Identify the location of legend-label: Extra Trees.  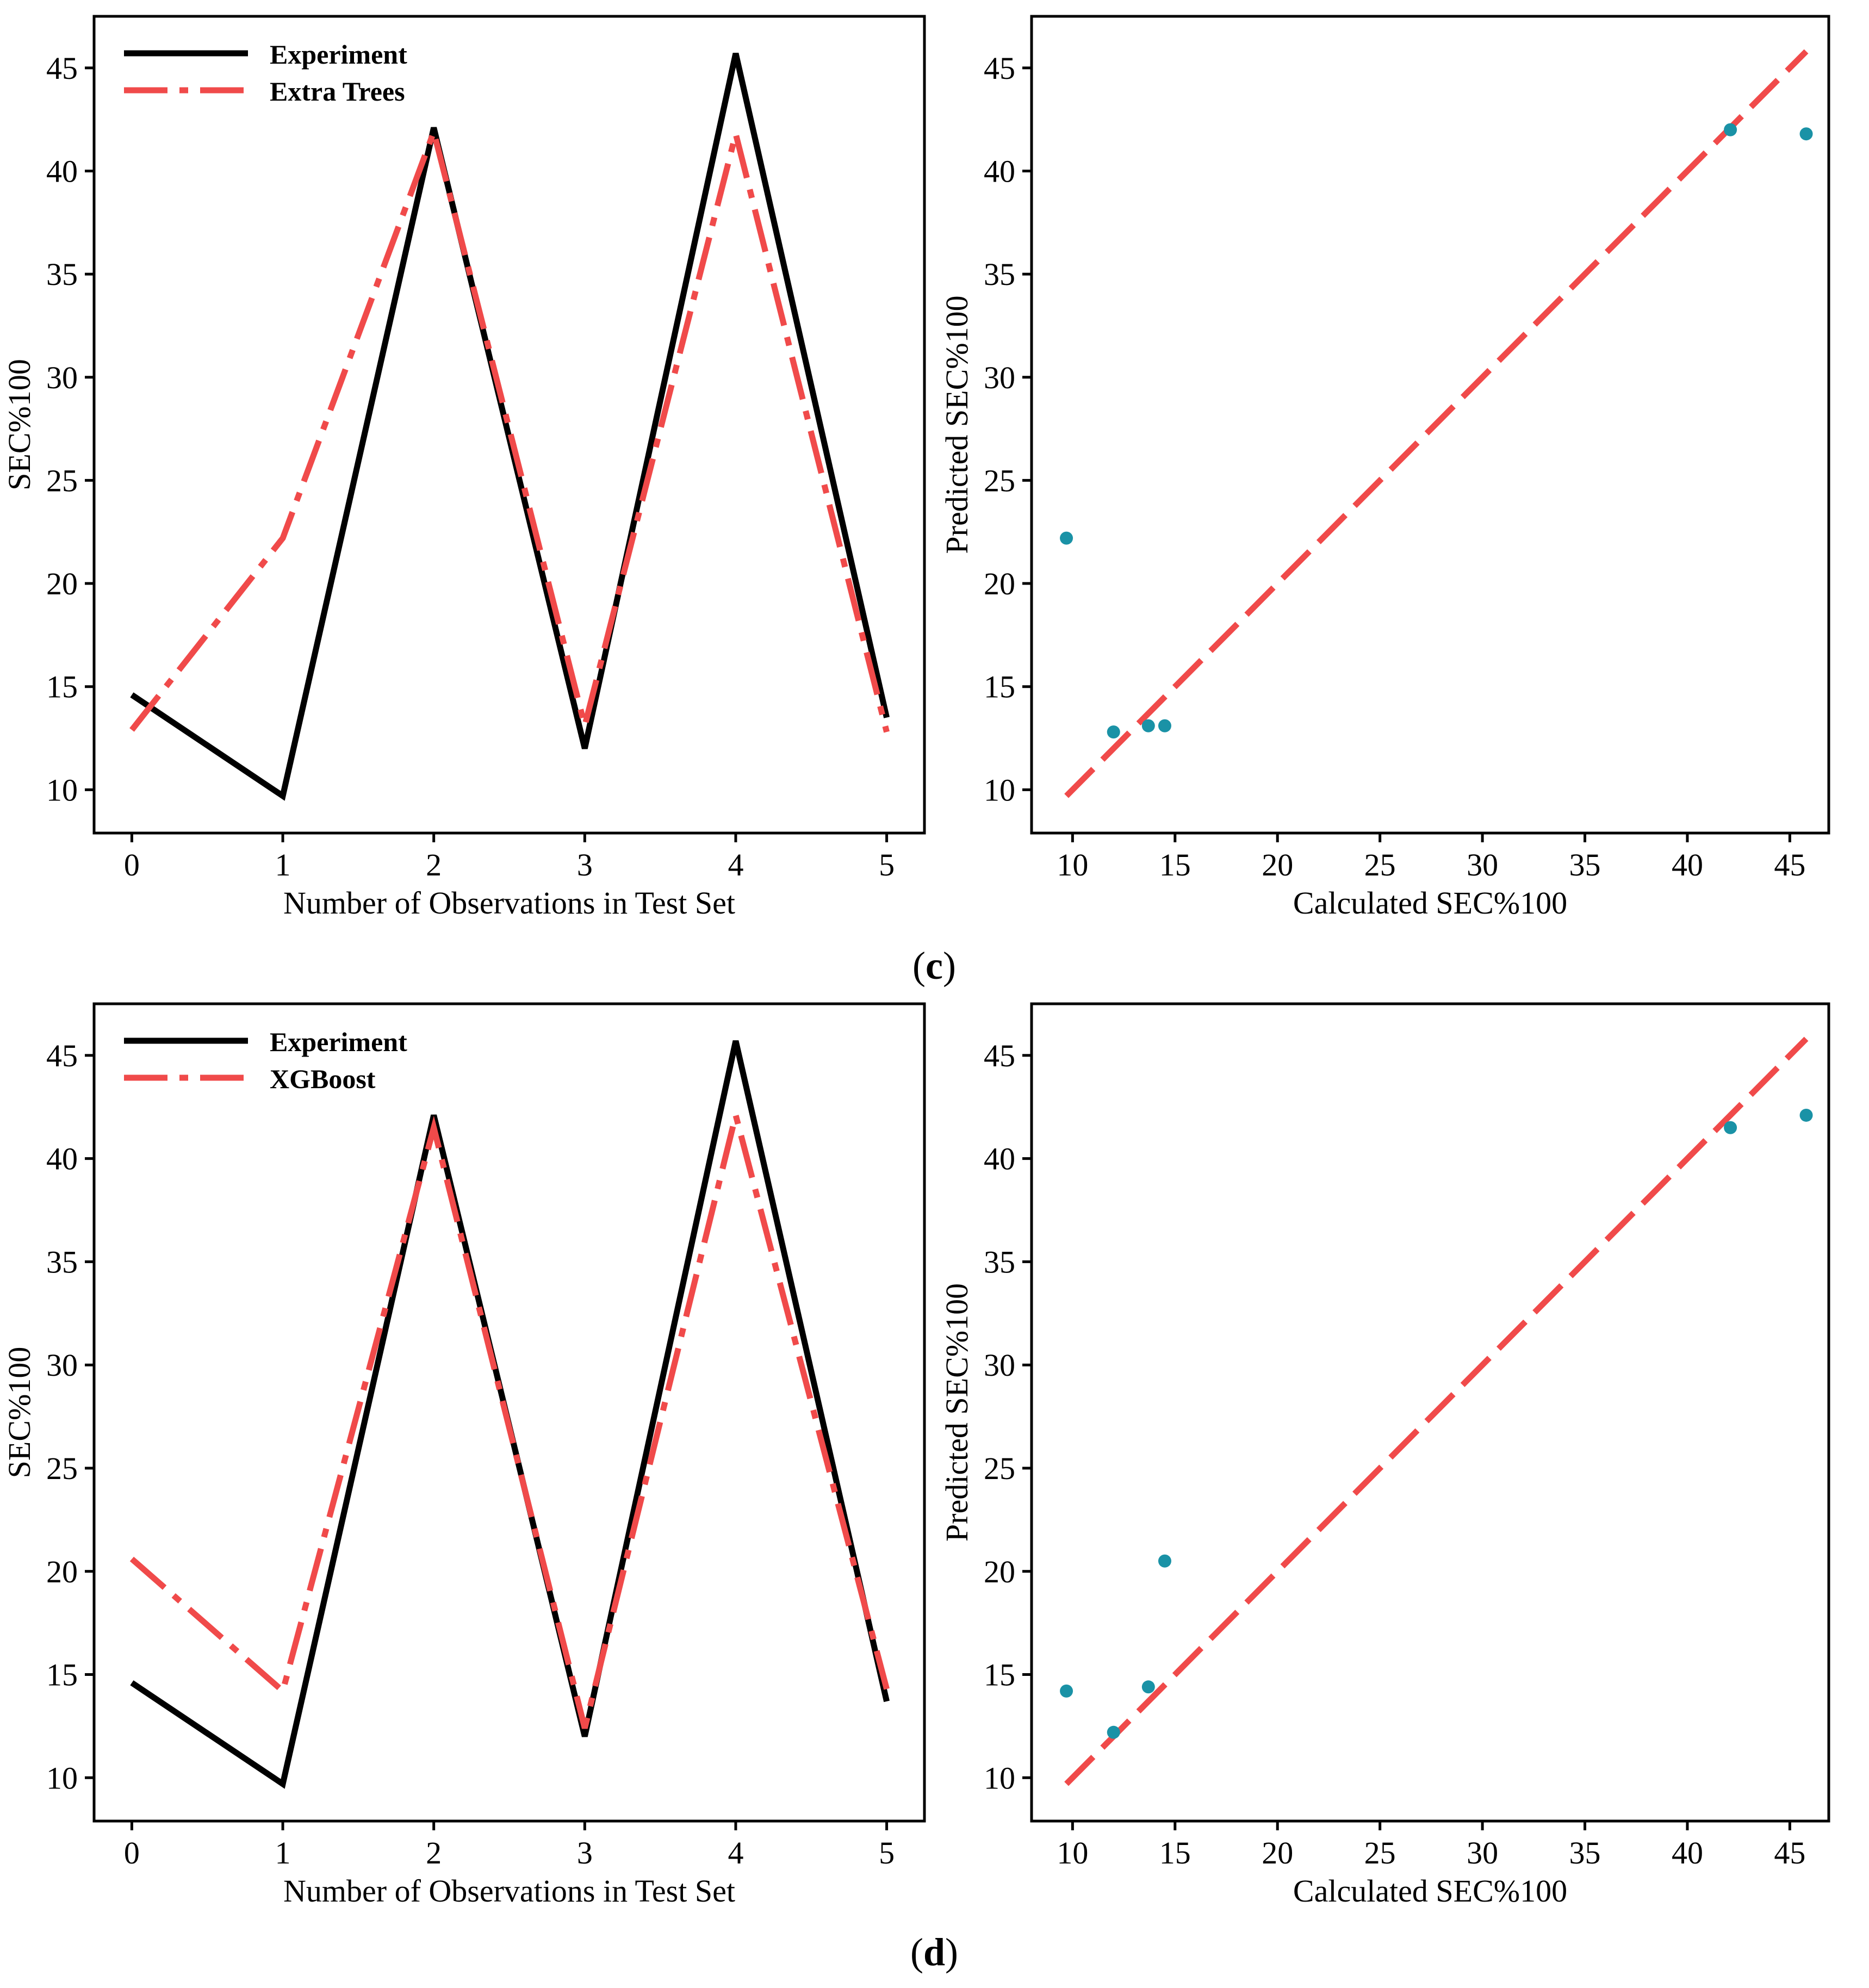
(337, 91).